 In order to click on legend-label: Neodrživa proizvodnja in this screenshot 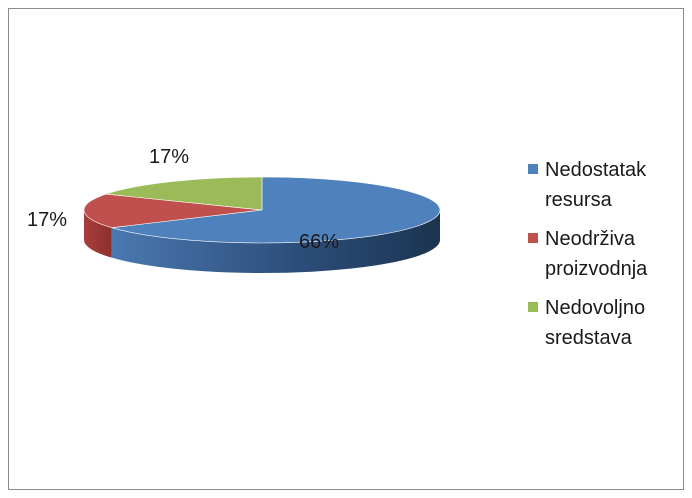, I will do `click(615, 254)`.